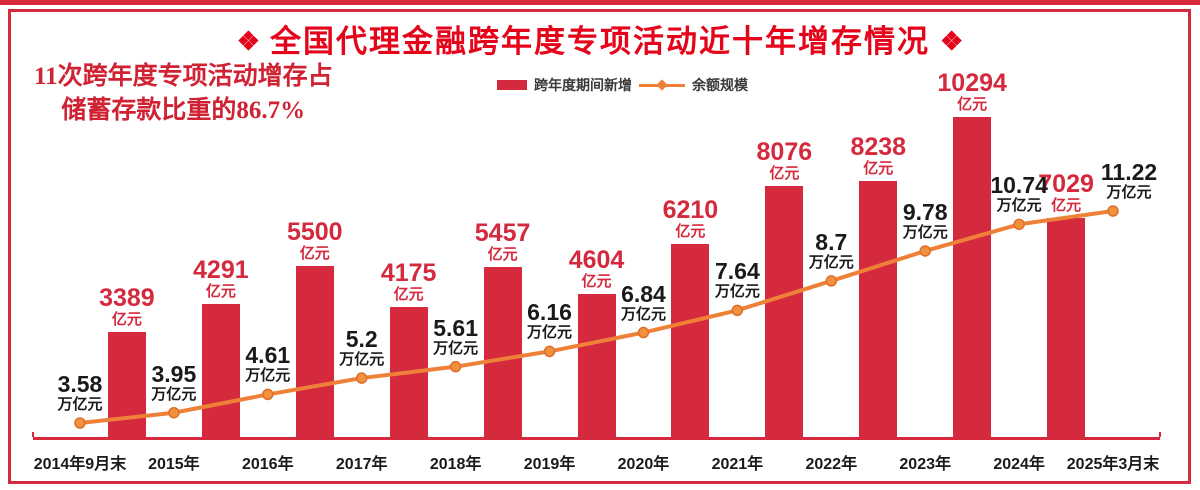 This screenshot has height=490, width=1200. I want to click on bar-value: 4175, so click(408, 273).